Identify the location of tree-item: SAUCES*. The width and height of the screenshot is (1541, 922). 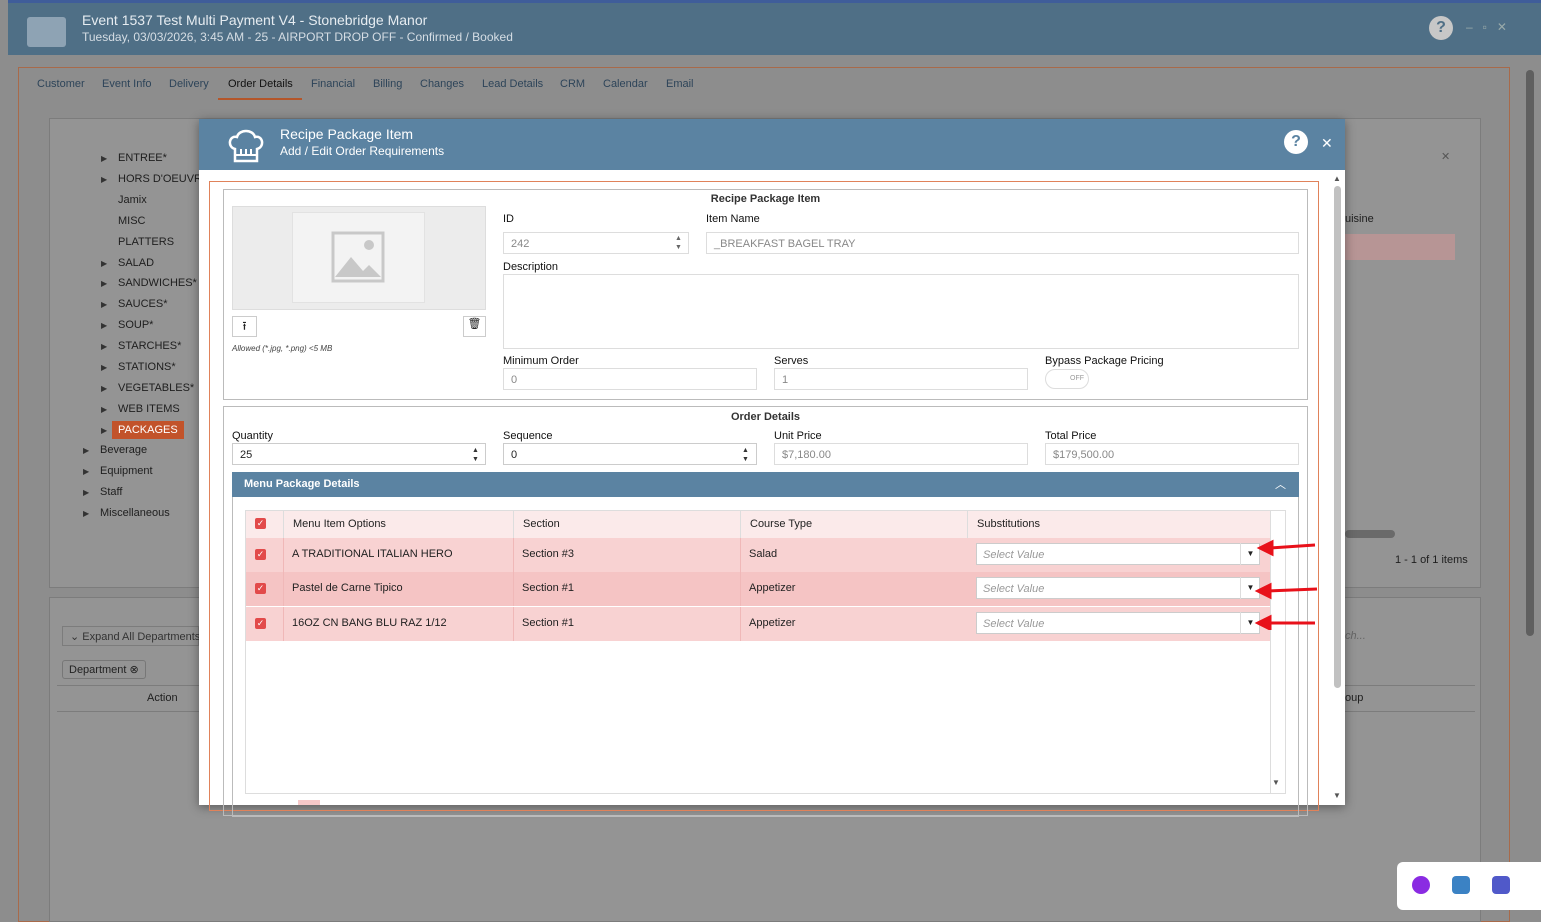
(143, 304).